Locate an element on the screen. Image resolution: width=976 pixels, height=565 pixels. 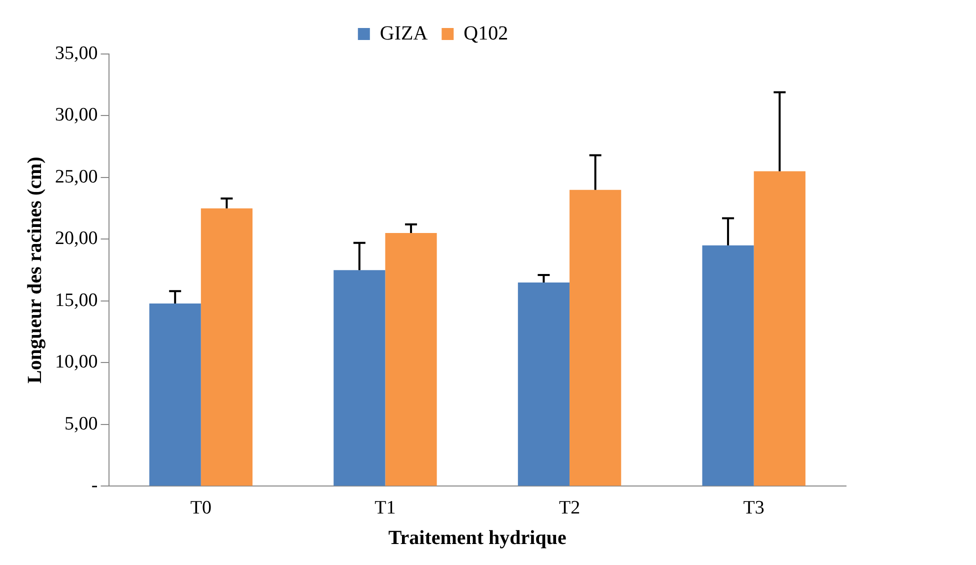
x-tick-label: T0 is located at coordinates (201, 508).